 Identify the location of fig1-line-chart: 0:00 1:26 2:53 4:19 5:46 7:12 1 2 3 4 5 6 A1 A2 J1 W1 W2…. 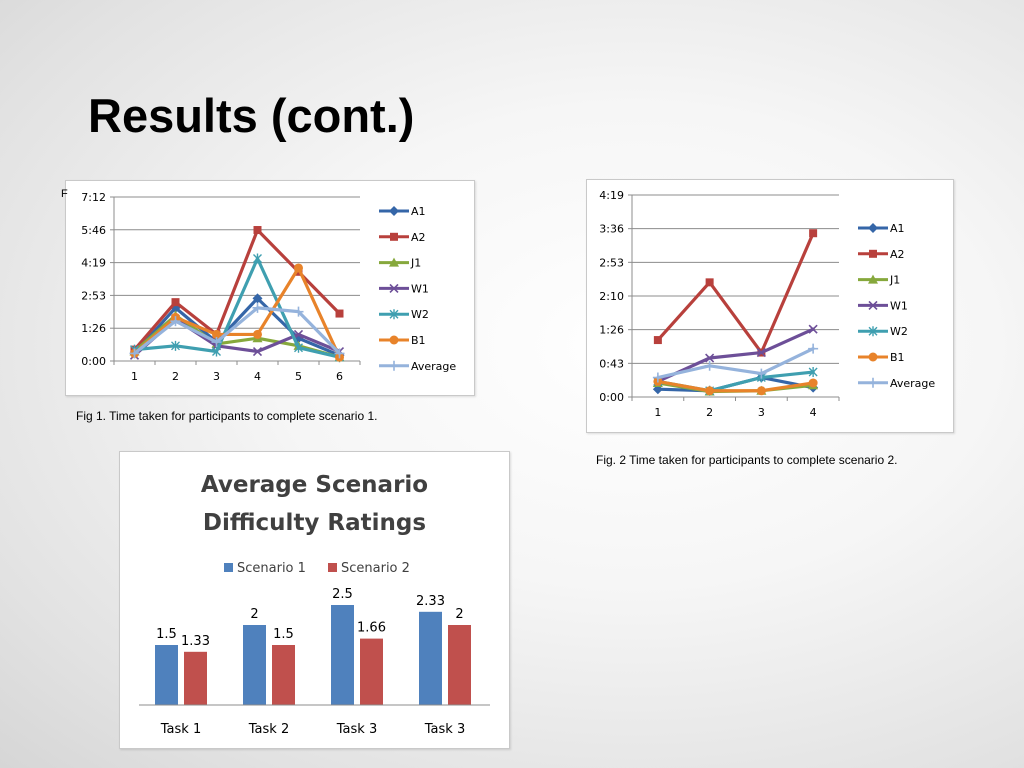
(268, 287).